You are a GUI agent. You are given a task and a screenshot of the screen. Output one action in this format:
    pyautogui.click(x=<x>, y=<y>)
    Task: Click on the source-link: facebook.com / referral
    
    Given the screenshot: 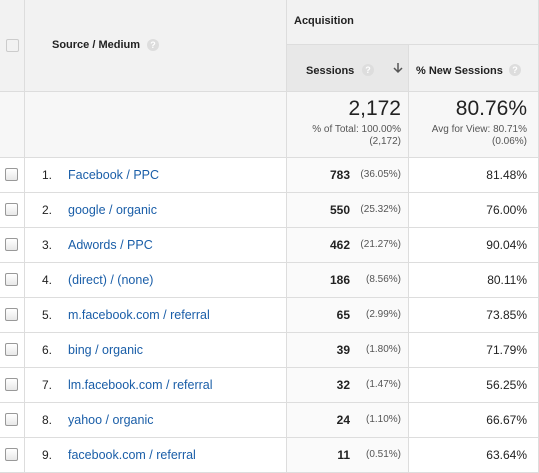 What is the action you would take?
    pyautogui.click(x=132, y=455)
    